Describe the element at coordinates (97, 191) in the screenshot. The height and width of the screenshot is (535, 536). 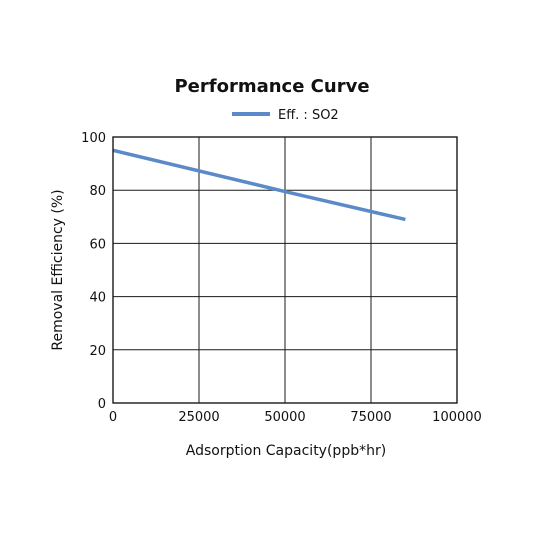
I see `y-tick-label: 80` at that location.